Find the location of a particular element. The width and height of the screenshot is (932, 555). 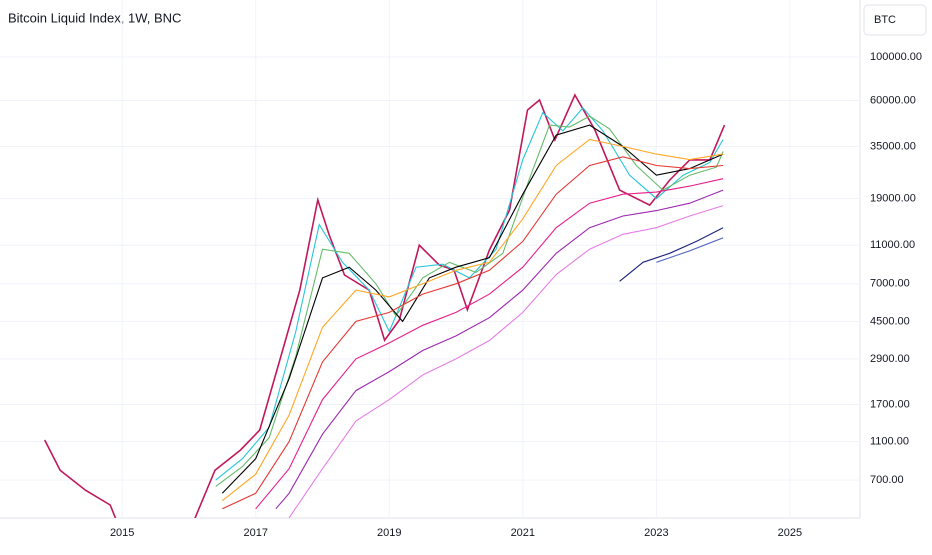

y-tick-label: 4500.00 is located at coordinates (890, 321).